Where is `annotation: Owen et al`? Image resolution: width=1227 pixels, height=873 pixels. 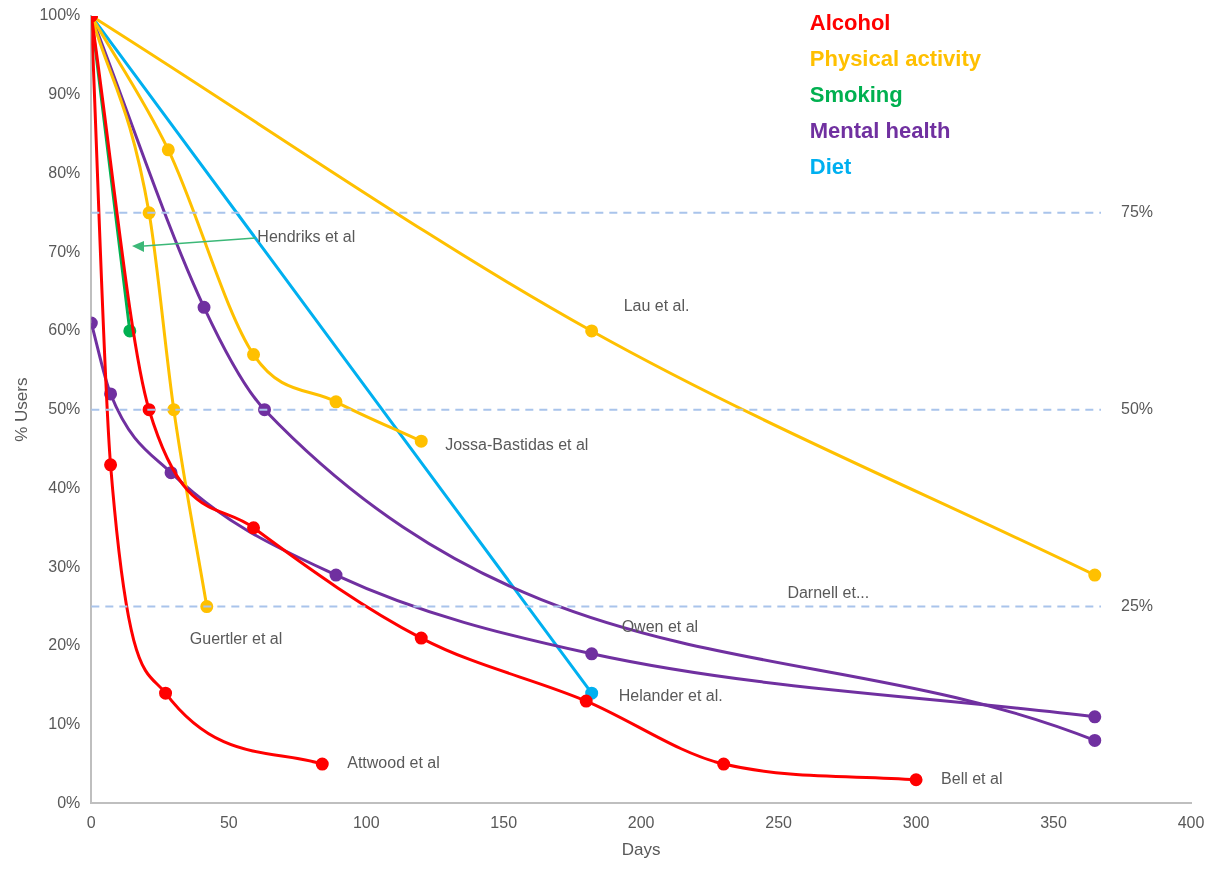 annotation: Owen et al is located at coordinates (660, 627).